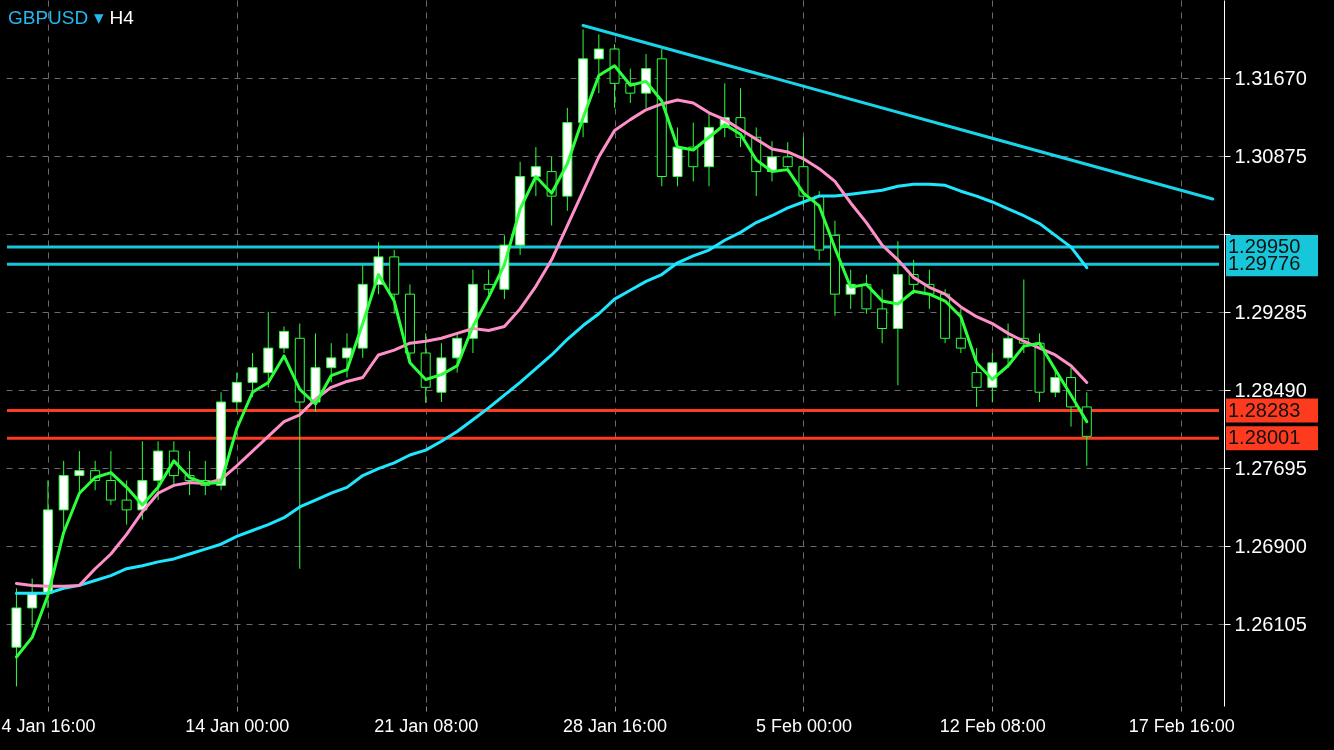  What do you see at coordinates (121, 17) in the screenshot?
I see `chart-subtitle: H4` at bounding box center [121, 17].